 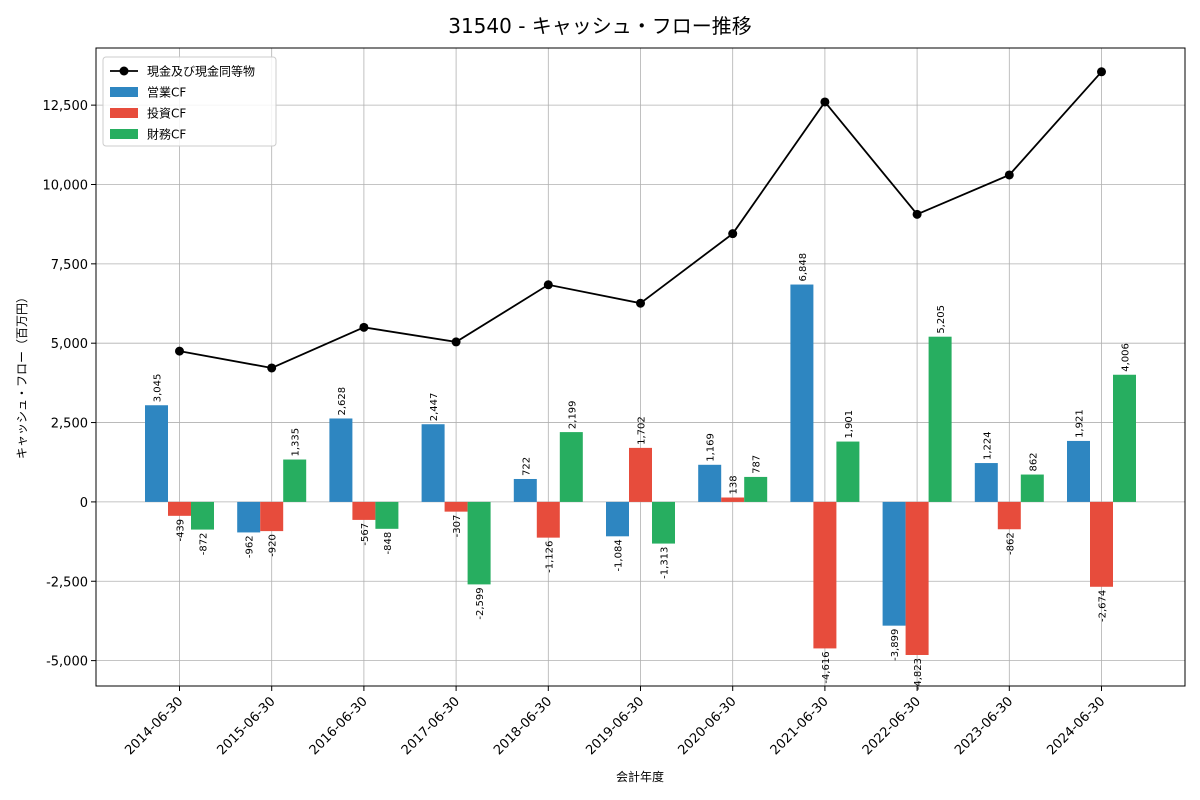 What do you see at coordinates (388, 543) in the screenshot?
I see `bar-data-label: -848` at bounding box center [388, 543].